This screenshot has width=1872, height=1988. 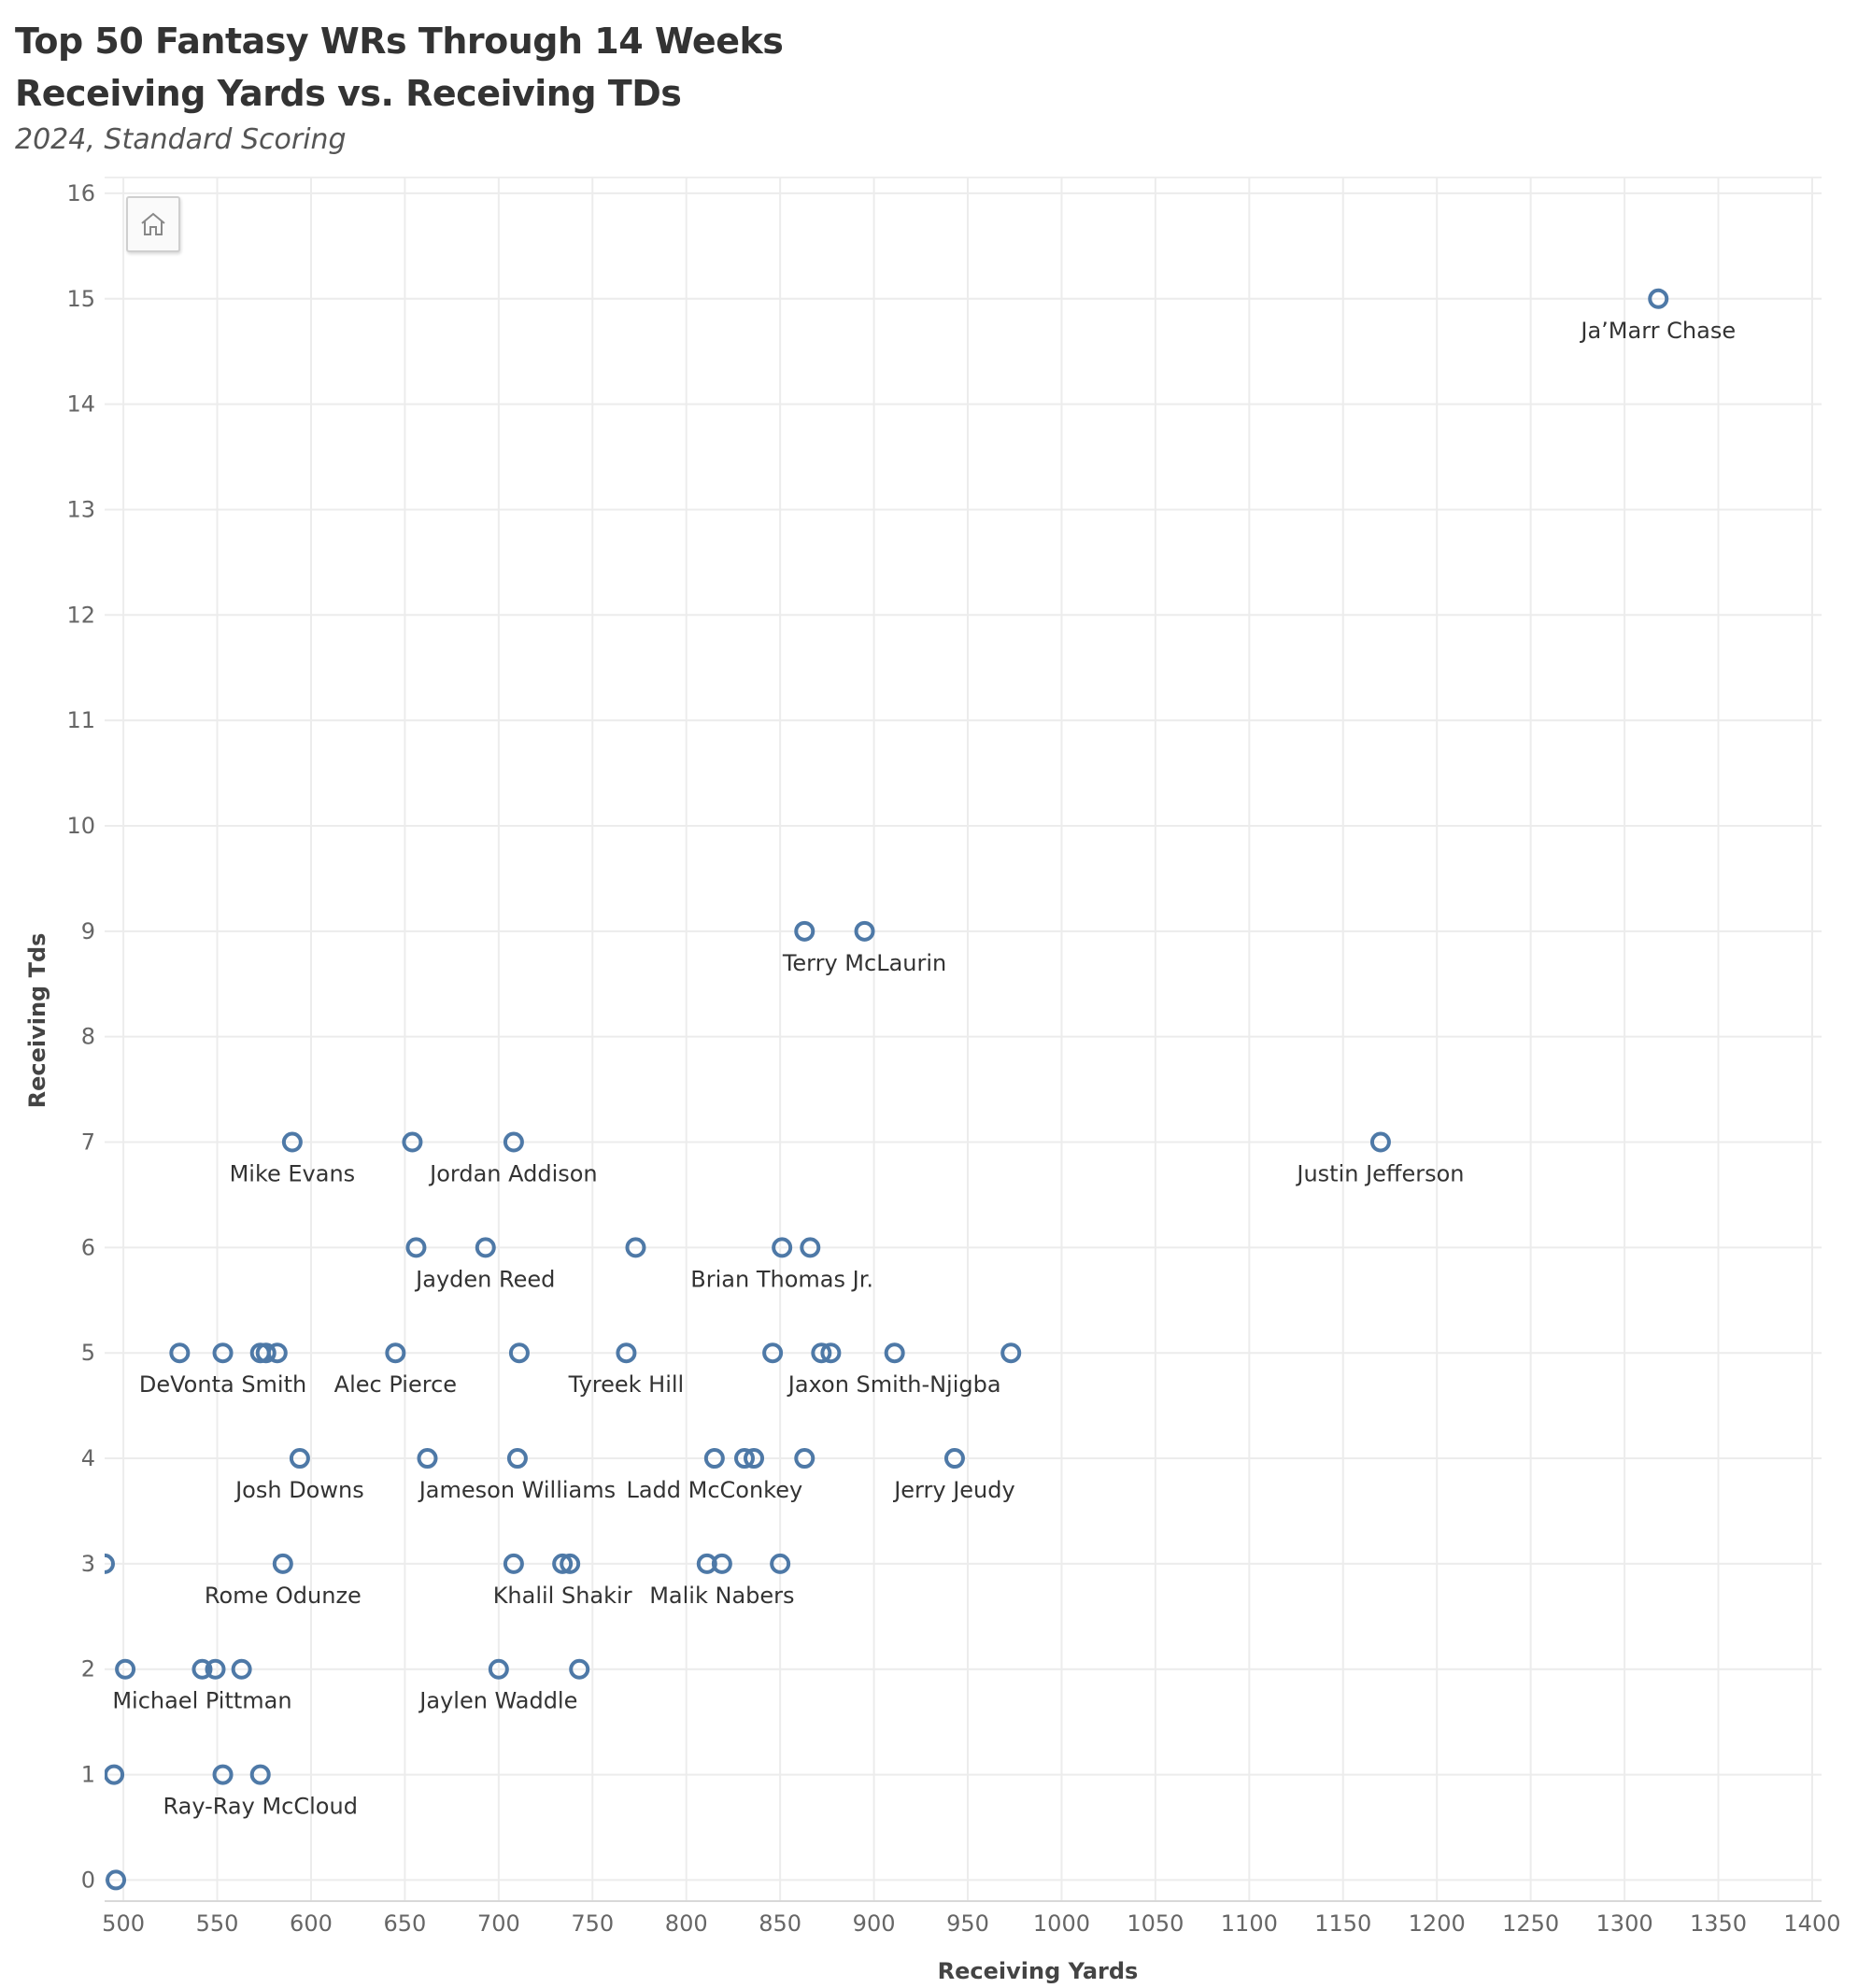 What do you see at coordinates (88, 1564) in the screenshot?
I see `y-tick-label: 3` at bounding box center [88, 1564].